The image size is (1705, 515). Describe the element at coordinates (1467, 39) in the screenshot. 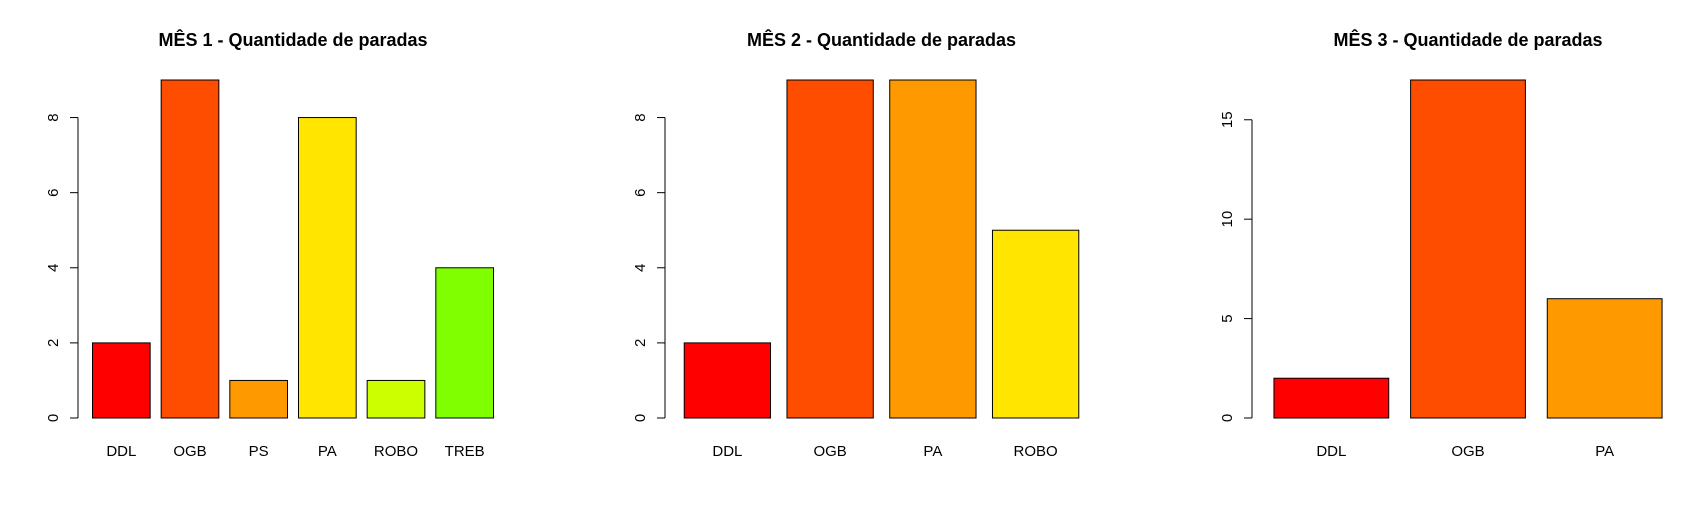

I see `chart-title: MÊS 3 - Quantidade de paradas` at that location.